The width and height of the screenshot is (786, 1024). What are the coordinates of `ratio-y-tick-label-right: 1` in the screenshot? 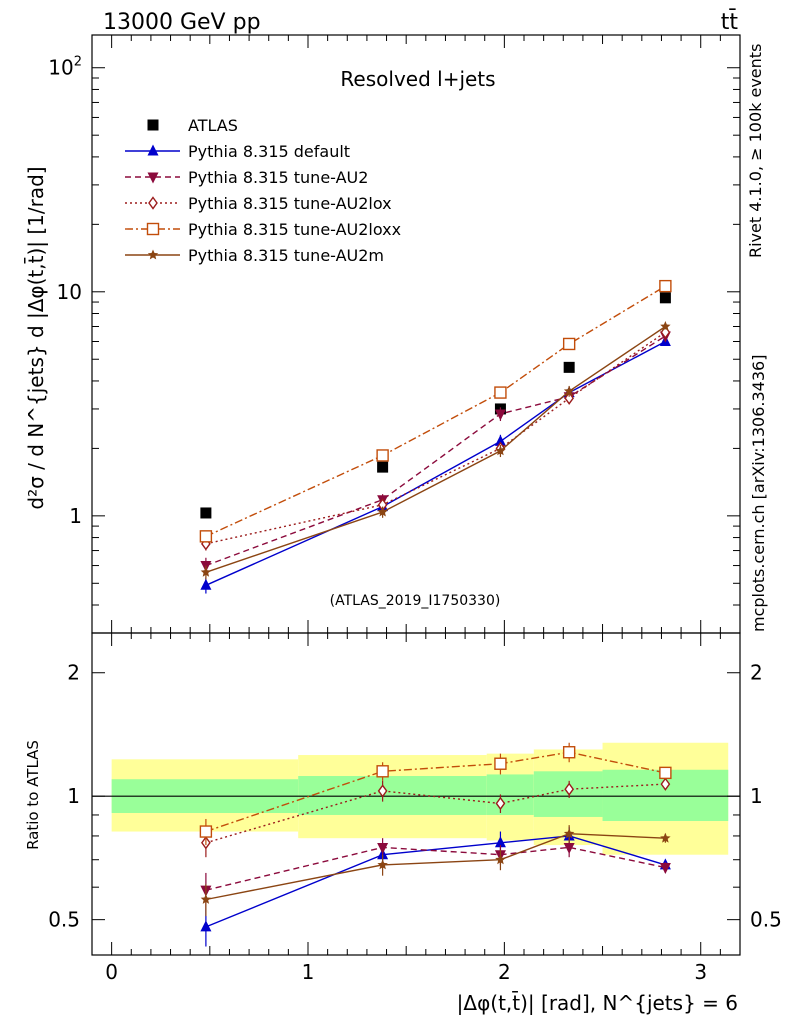 It's located at (756, 796).